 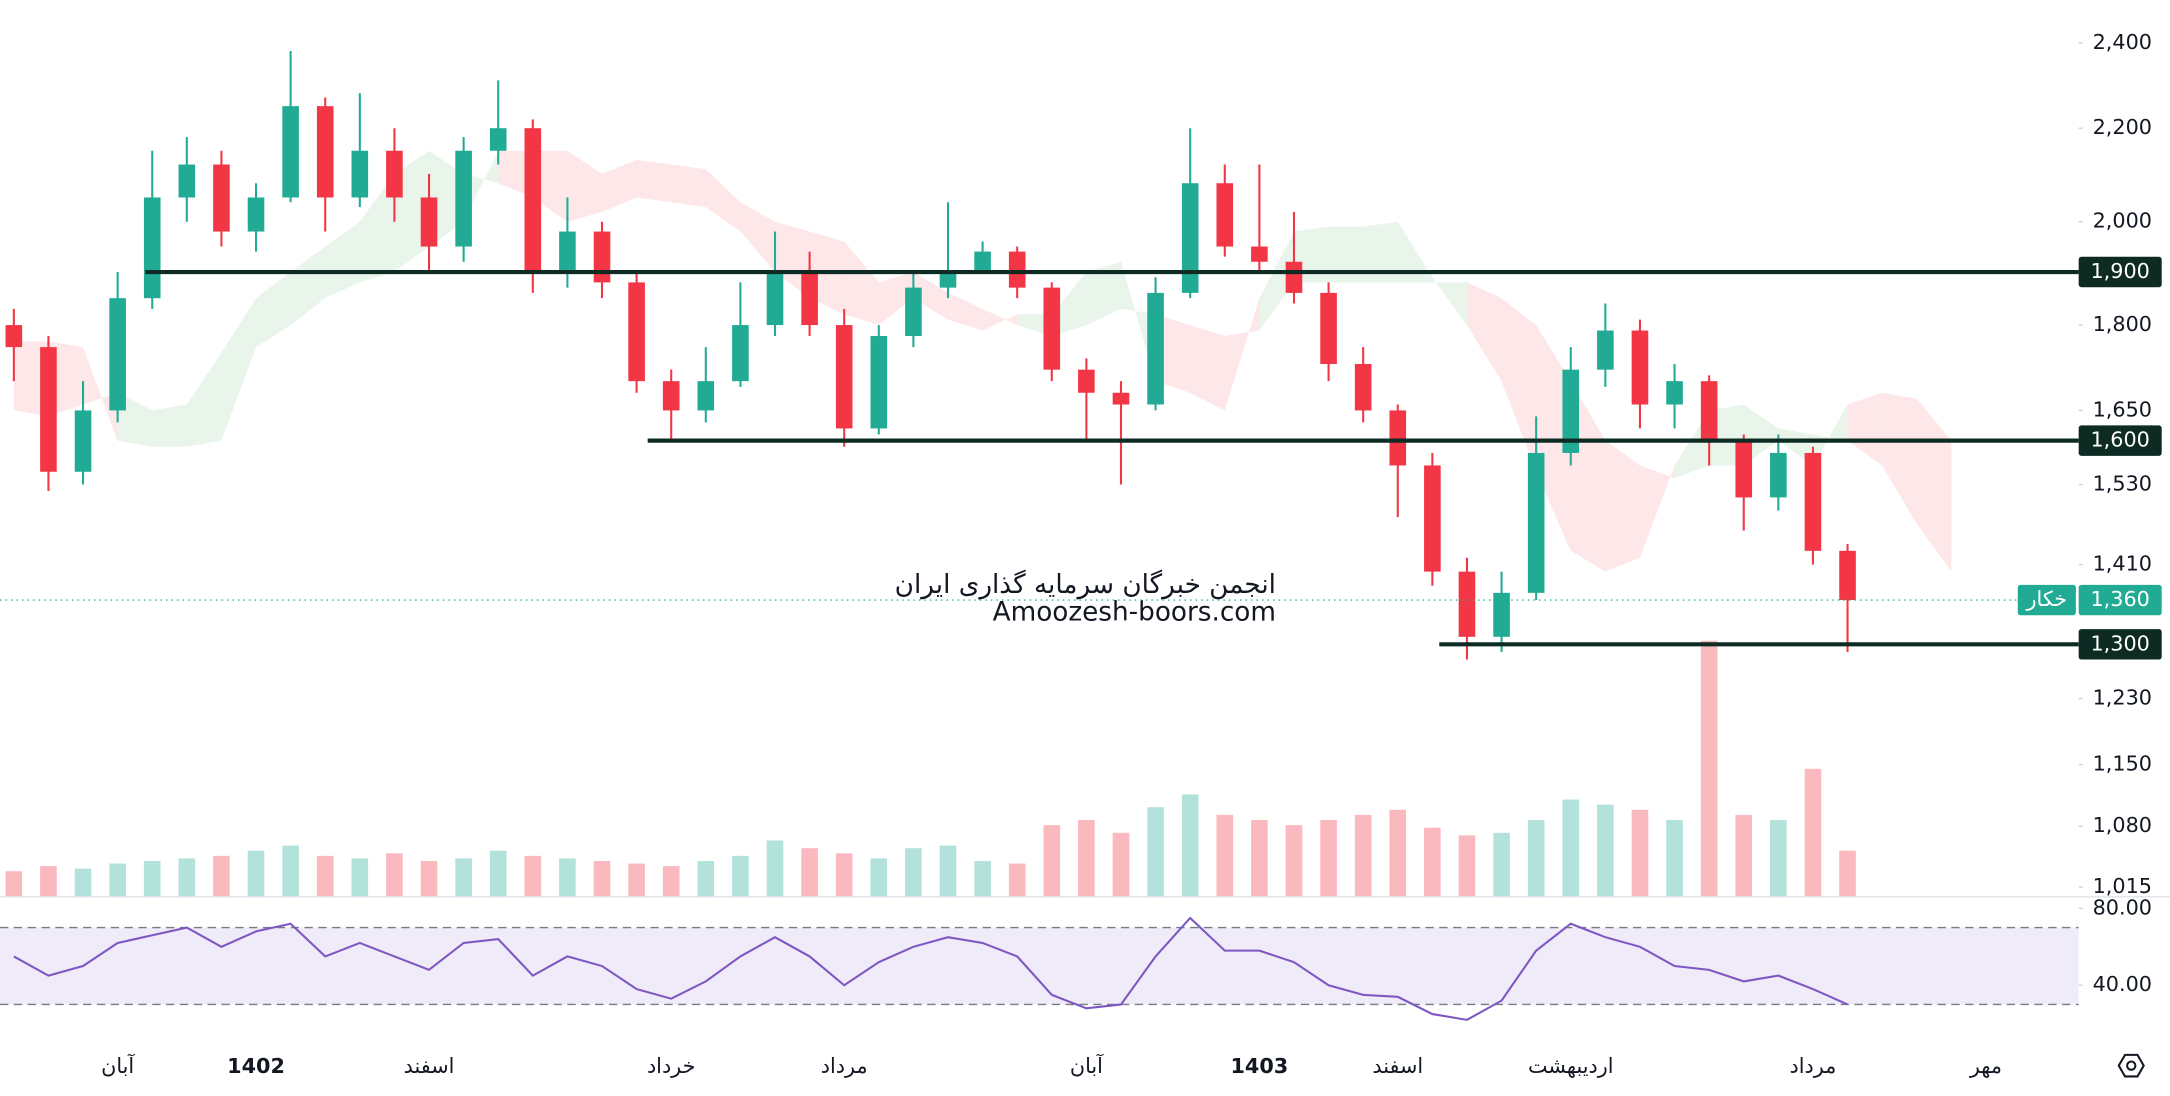 I want to click on level-box, so click(x=2120, y=440).